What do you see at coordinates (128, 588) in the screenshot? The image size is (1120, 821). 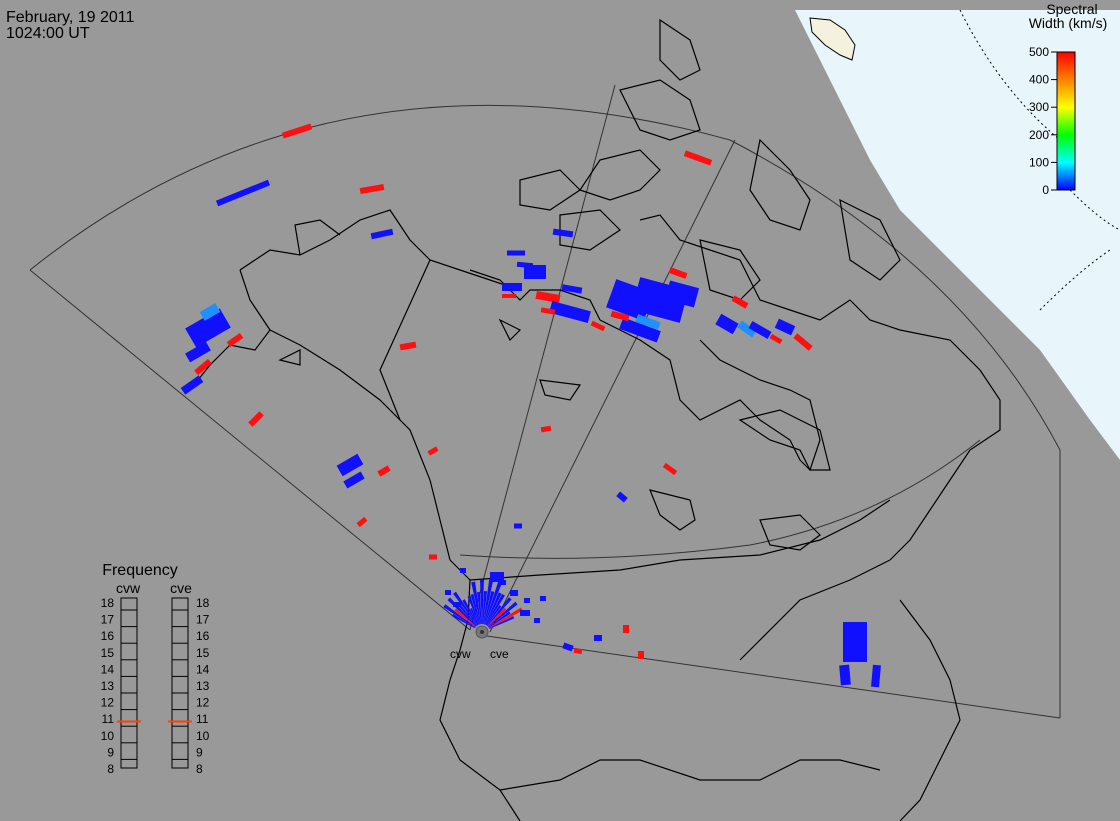 I see `frequency-radar-label-cvw: cvw` at bounding box center [128, 588].